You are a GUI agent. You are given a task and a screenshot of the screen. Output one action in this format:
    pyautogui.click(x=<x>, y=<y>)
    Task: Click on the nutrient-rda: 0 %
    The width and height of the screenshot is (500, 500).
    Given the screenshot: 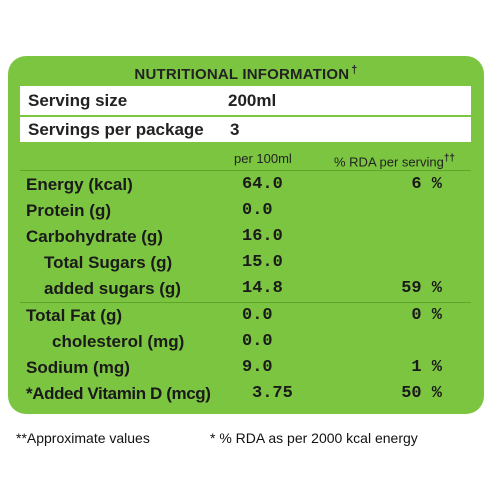 What is the action you would take?
    pyautogui.click(x=426, y=315)
    